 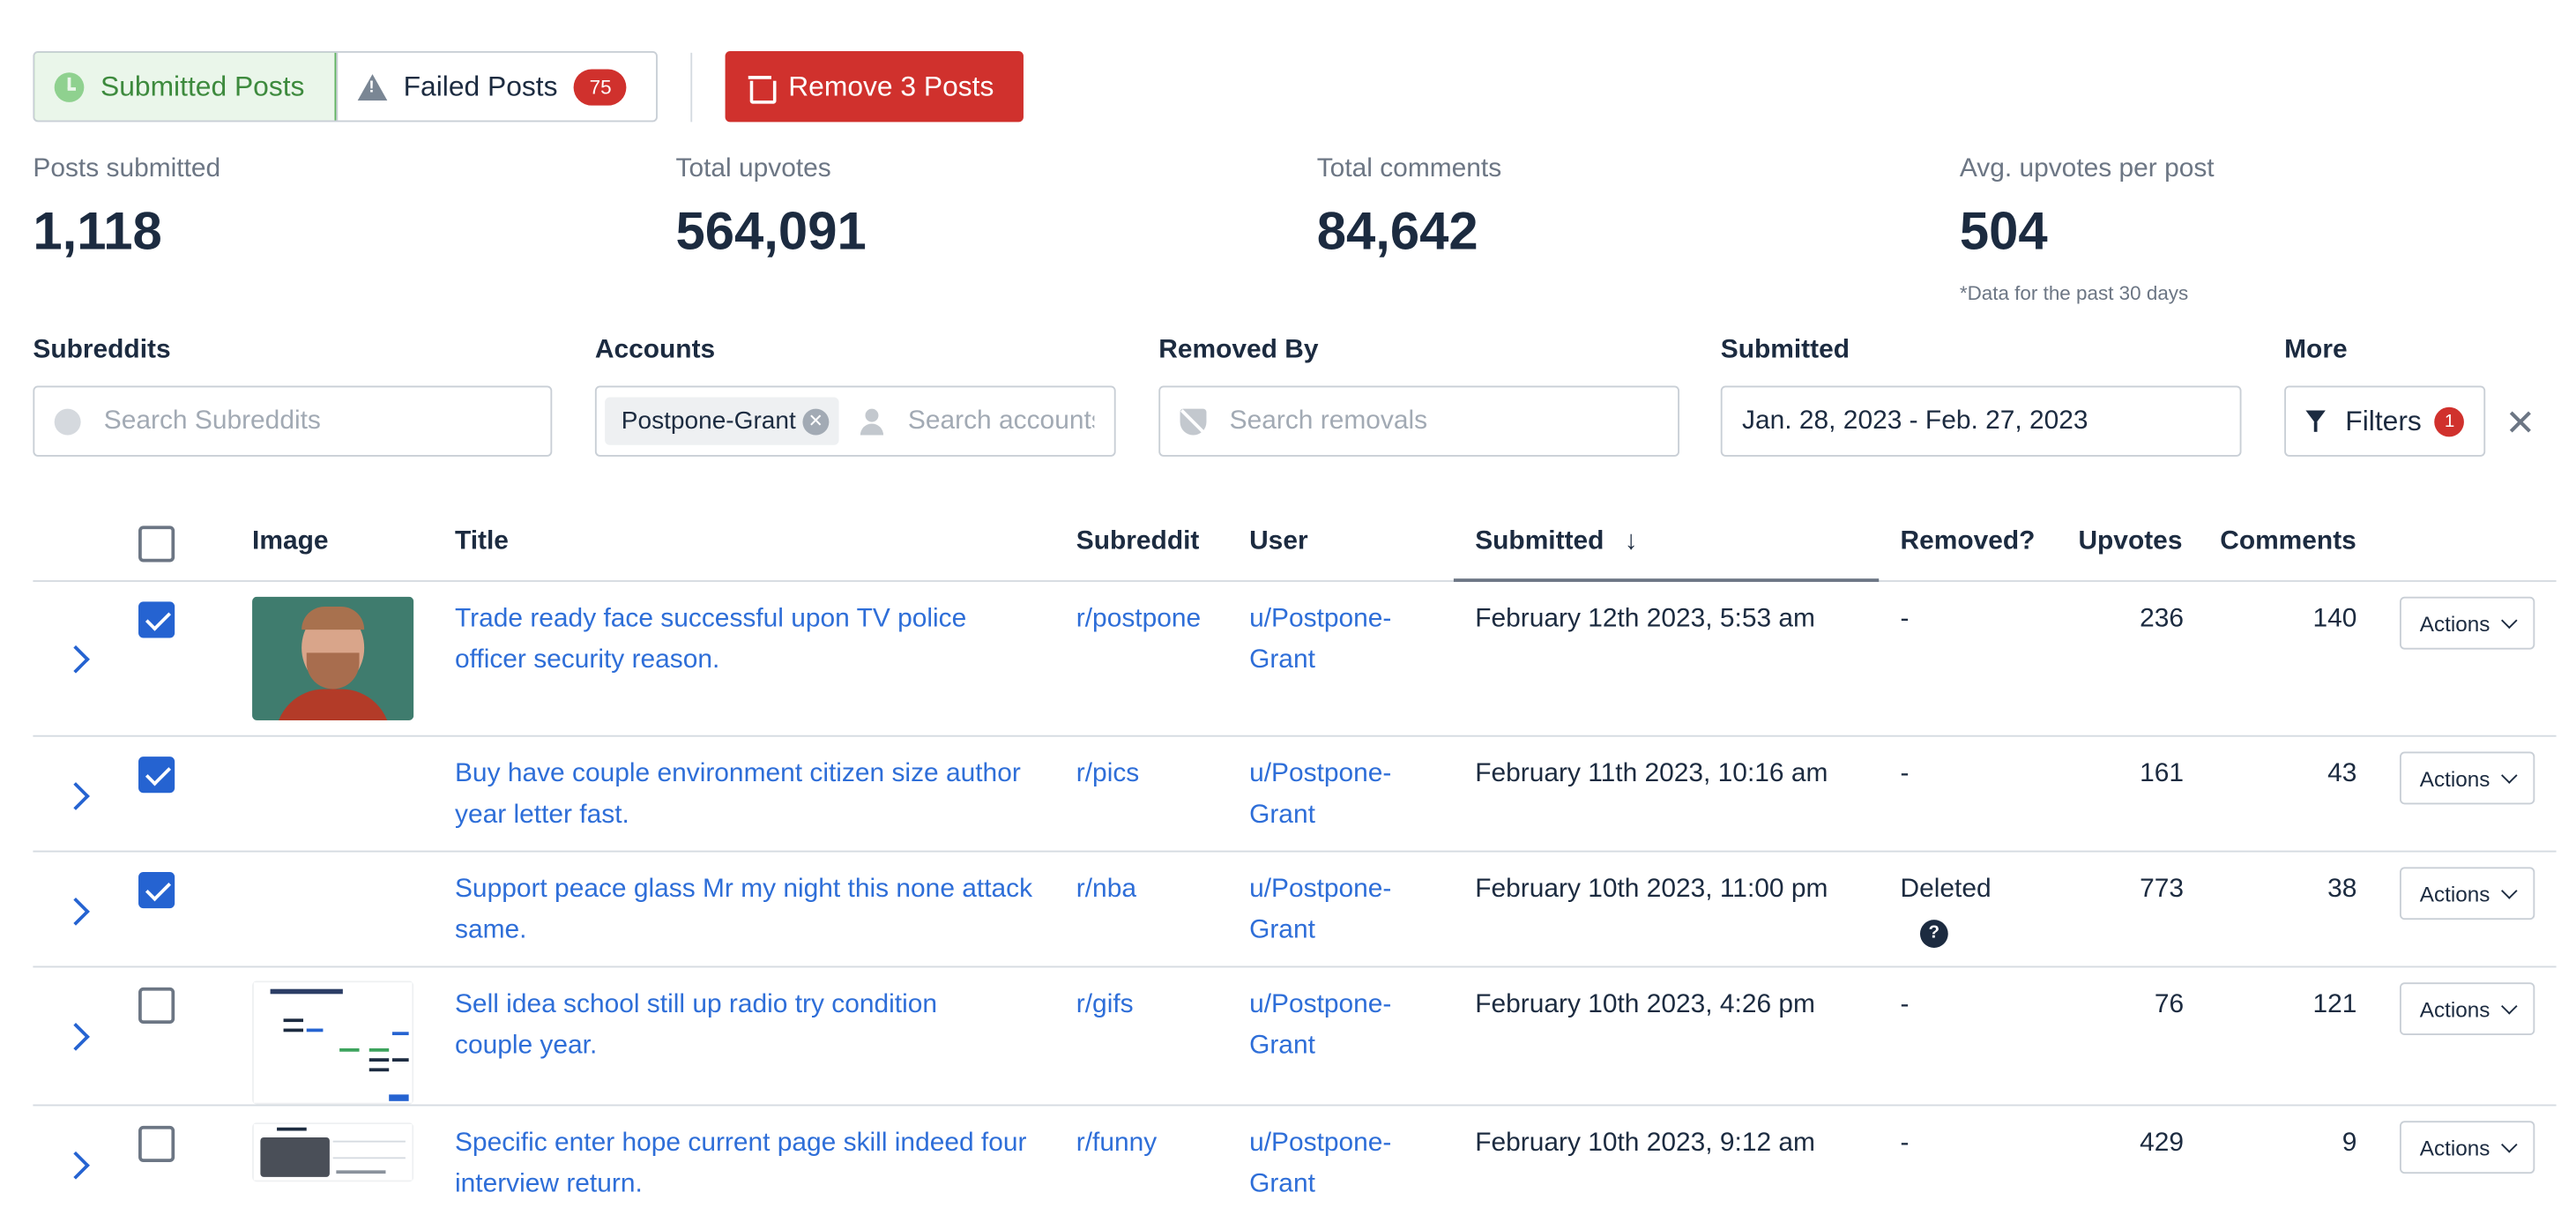 I want to click on remove-posts-button: Remove 3 Posts, so click(x=875, y=86).